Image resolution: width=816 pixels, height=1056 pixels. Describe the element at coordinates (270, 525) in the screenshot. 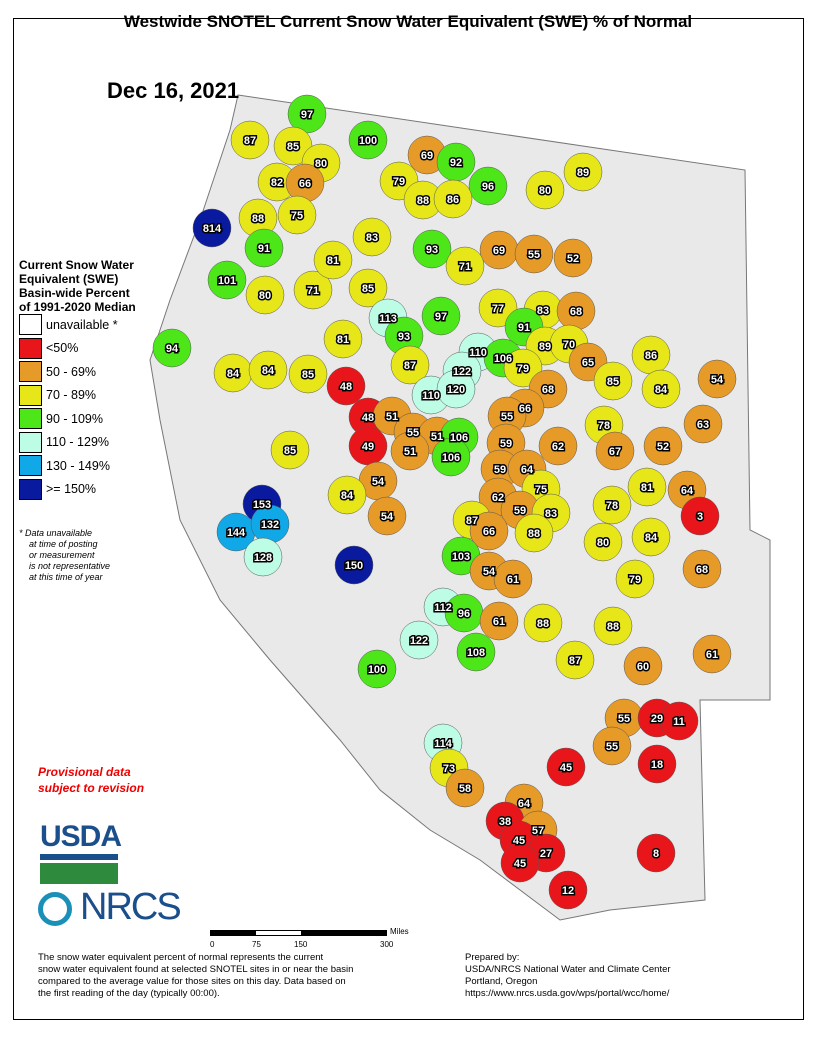

I see `basin-value-label: 132` at that location.